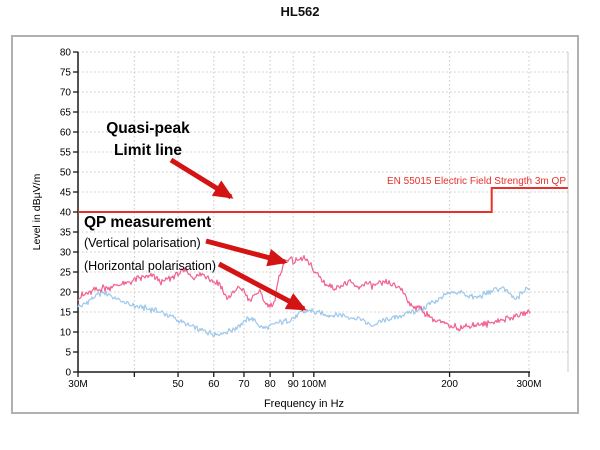 The height and width of the screenshot is (450, 600). Describe the element at coordinates (304, 404) in the screenshot. I see `x-axis-title: Frequency in Hz` at that location.